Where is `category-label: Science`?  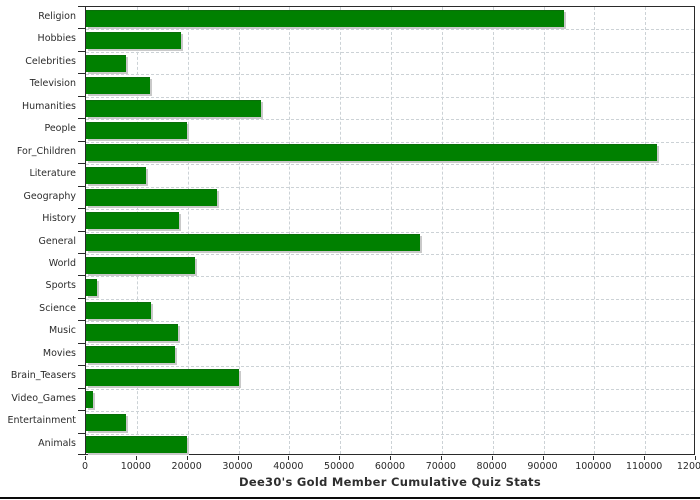 category-label: Science is located at coordinates (57, 308).